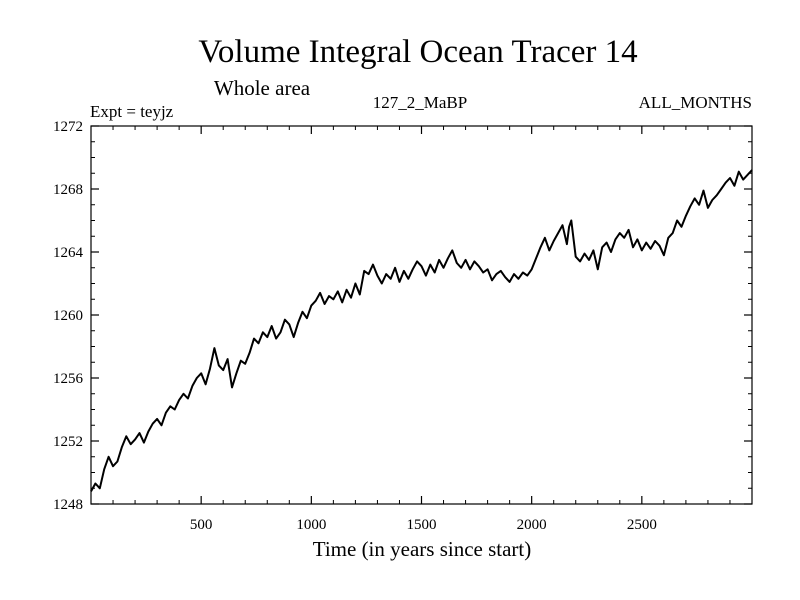  Describe the element at coordinates (262, 88) in the screenshot. I see `chart-subtitle: Whole area` at that location.